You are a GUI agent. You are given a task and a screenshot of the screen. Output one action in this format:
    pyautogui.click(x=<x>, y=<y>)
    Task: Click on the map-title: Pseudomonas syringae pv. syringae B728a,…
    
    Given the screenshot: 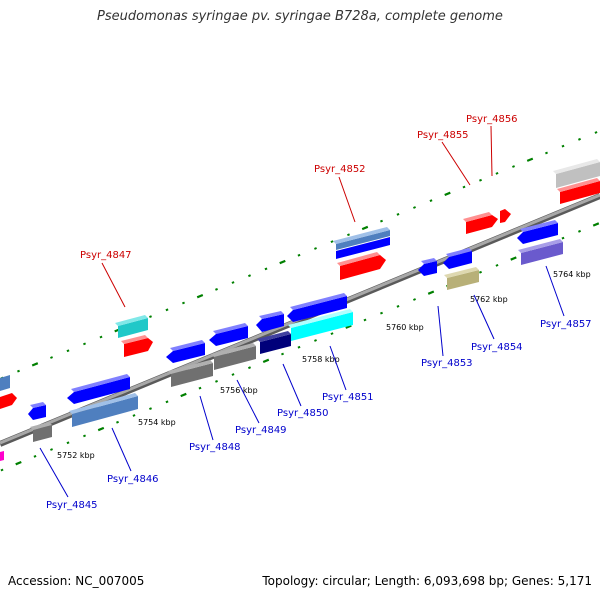 What is the action you would take?
    pyautogui.click(x=300, y=16)
    